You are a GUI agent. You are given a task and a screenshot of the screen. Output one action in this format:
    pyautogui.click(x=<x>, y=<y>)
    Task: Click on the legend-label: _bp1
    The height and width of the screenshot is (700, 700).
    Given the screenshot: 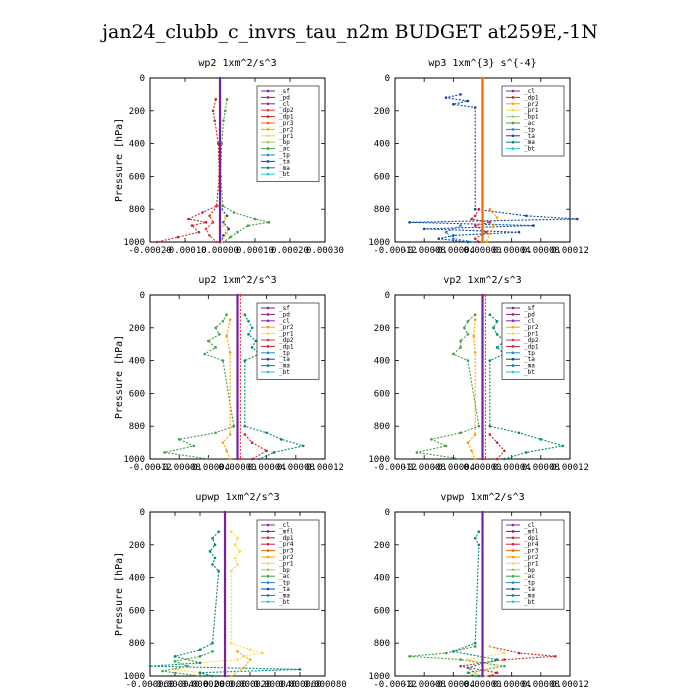 What is the action you would take?
    pyautogui.click(x=531, y=117)
    